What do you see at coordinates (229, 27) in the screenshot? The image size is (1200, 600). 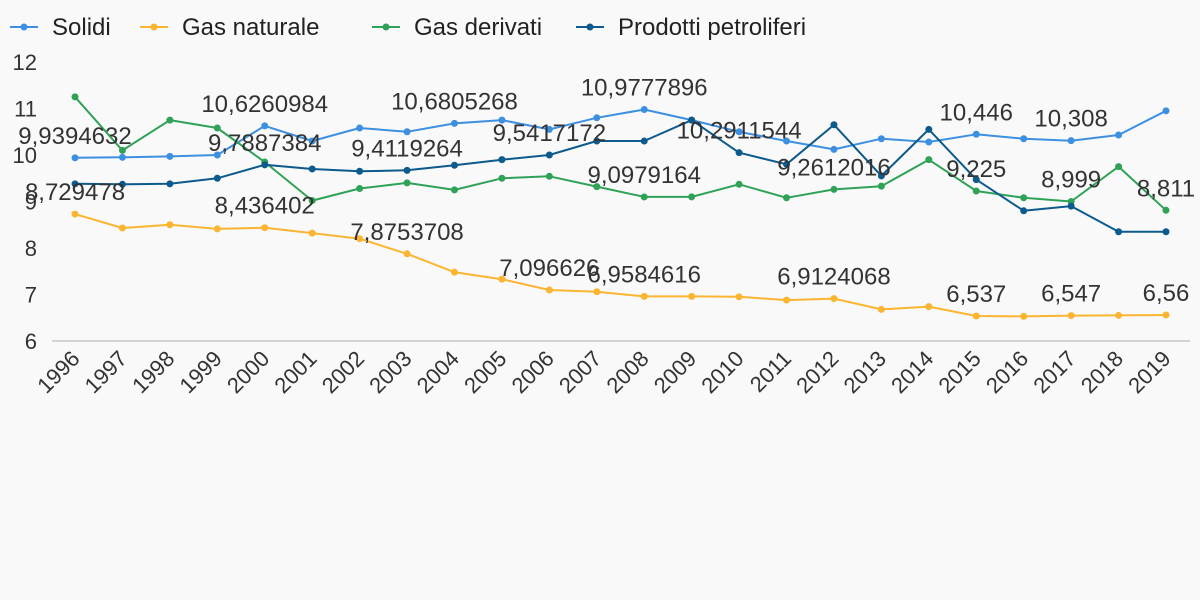 I see `legend-item: Gas naturale` at bounding box center [229, 27].